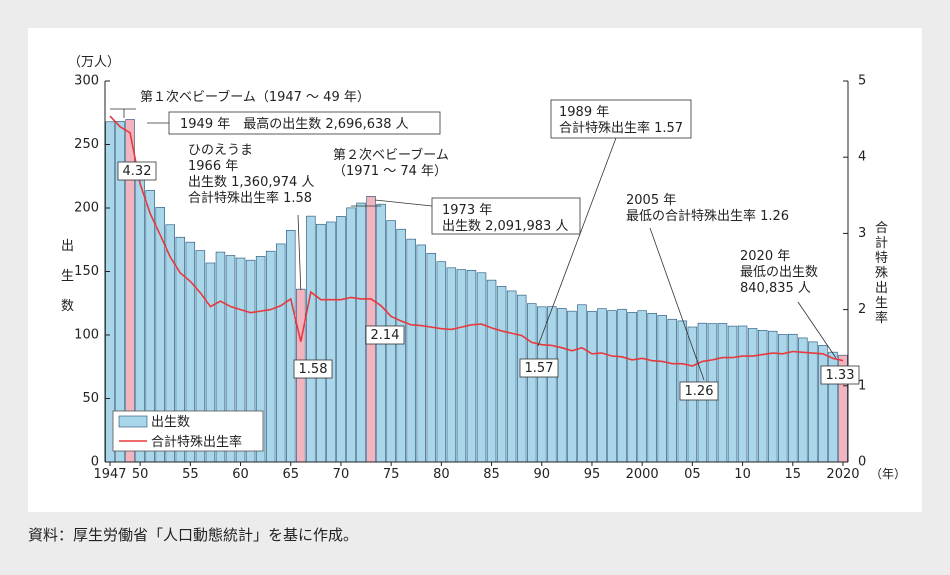 This screenshot has height=575, width=950. What do you see at coordinates (506, 216) in the screenshot?
I see `annotation-1973-box` at bounding box center [506, 216].